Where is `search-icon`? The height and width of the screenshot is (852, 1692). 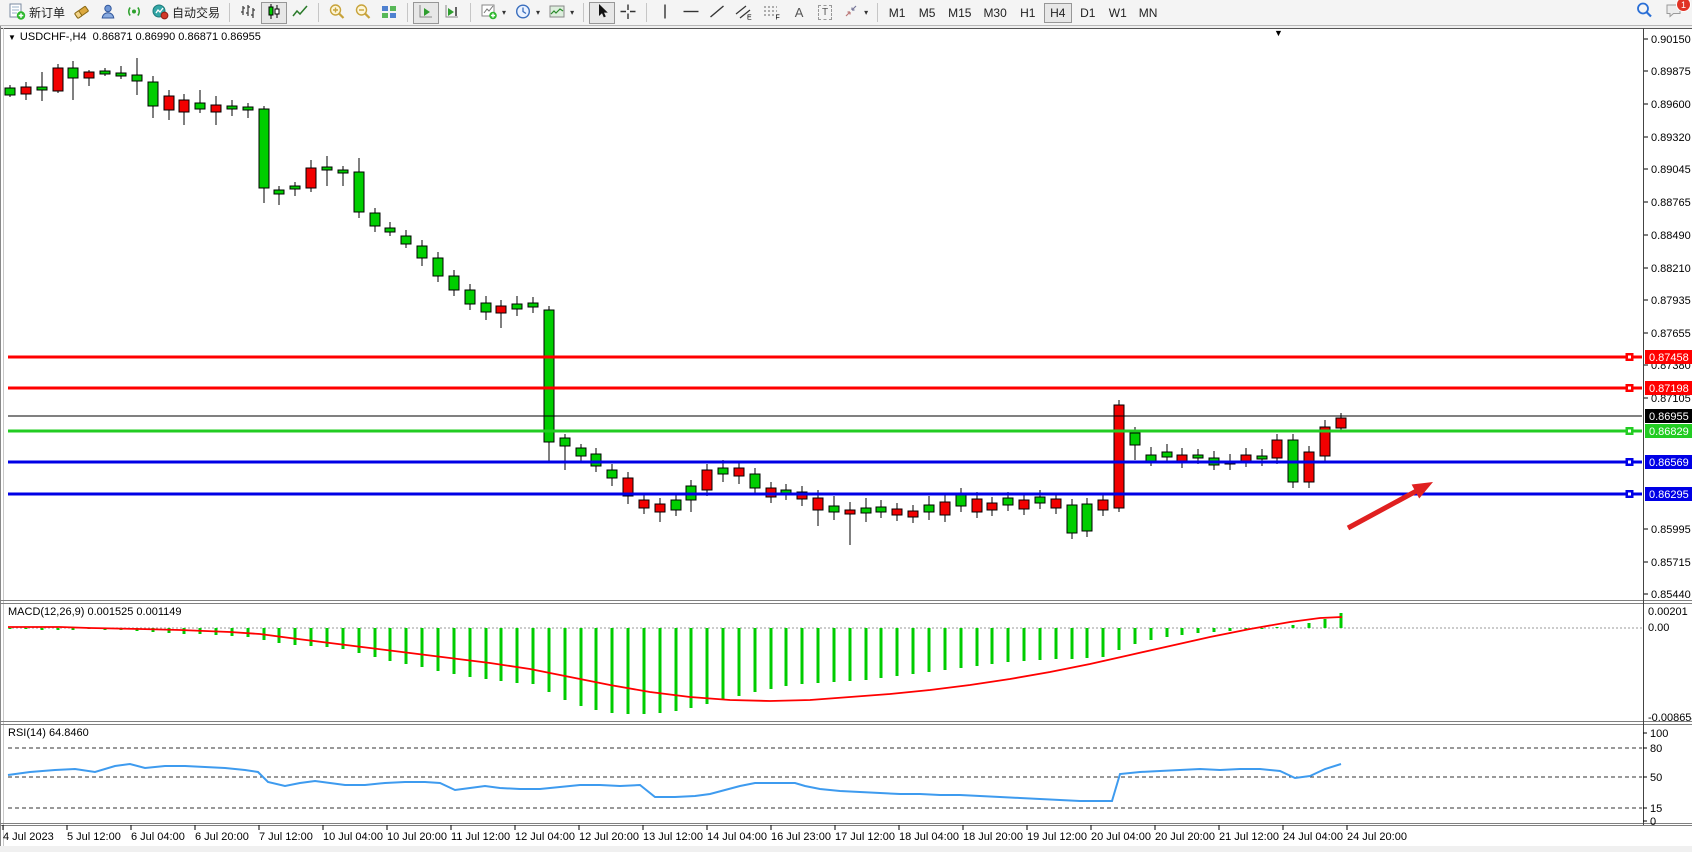
search-icon is located at coordinates (1644, 12).